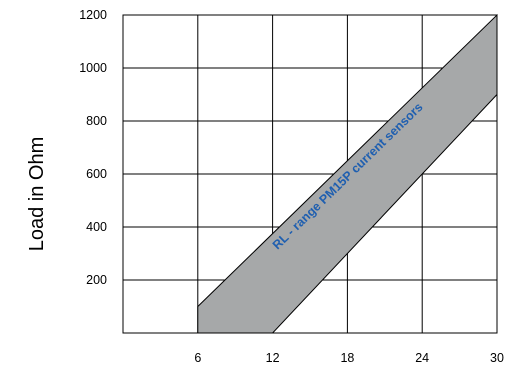  What do you see at coordinates (93, 68) in the screenshot?
I see `y-tick-label: 1000` at bounding box center [93, 68].